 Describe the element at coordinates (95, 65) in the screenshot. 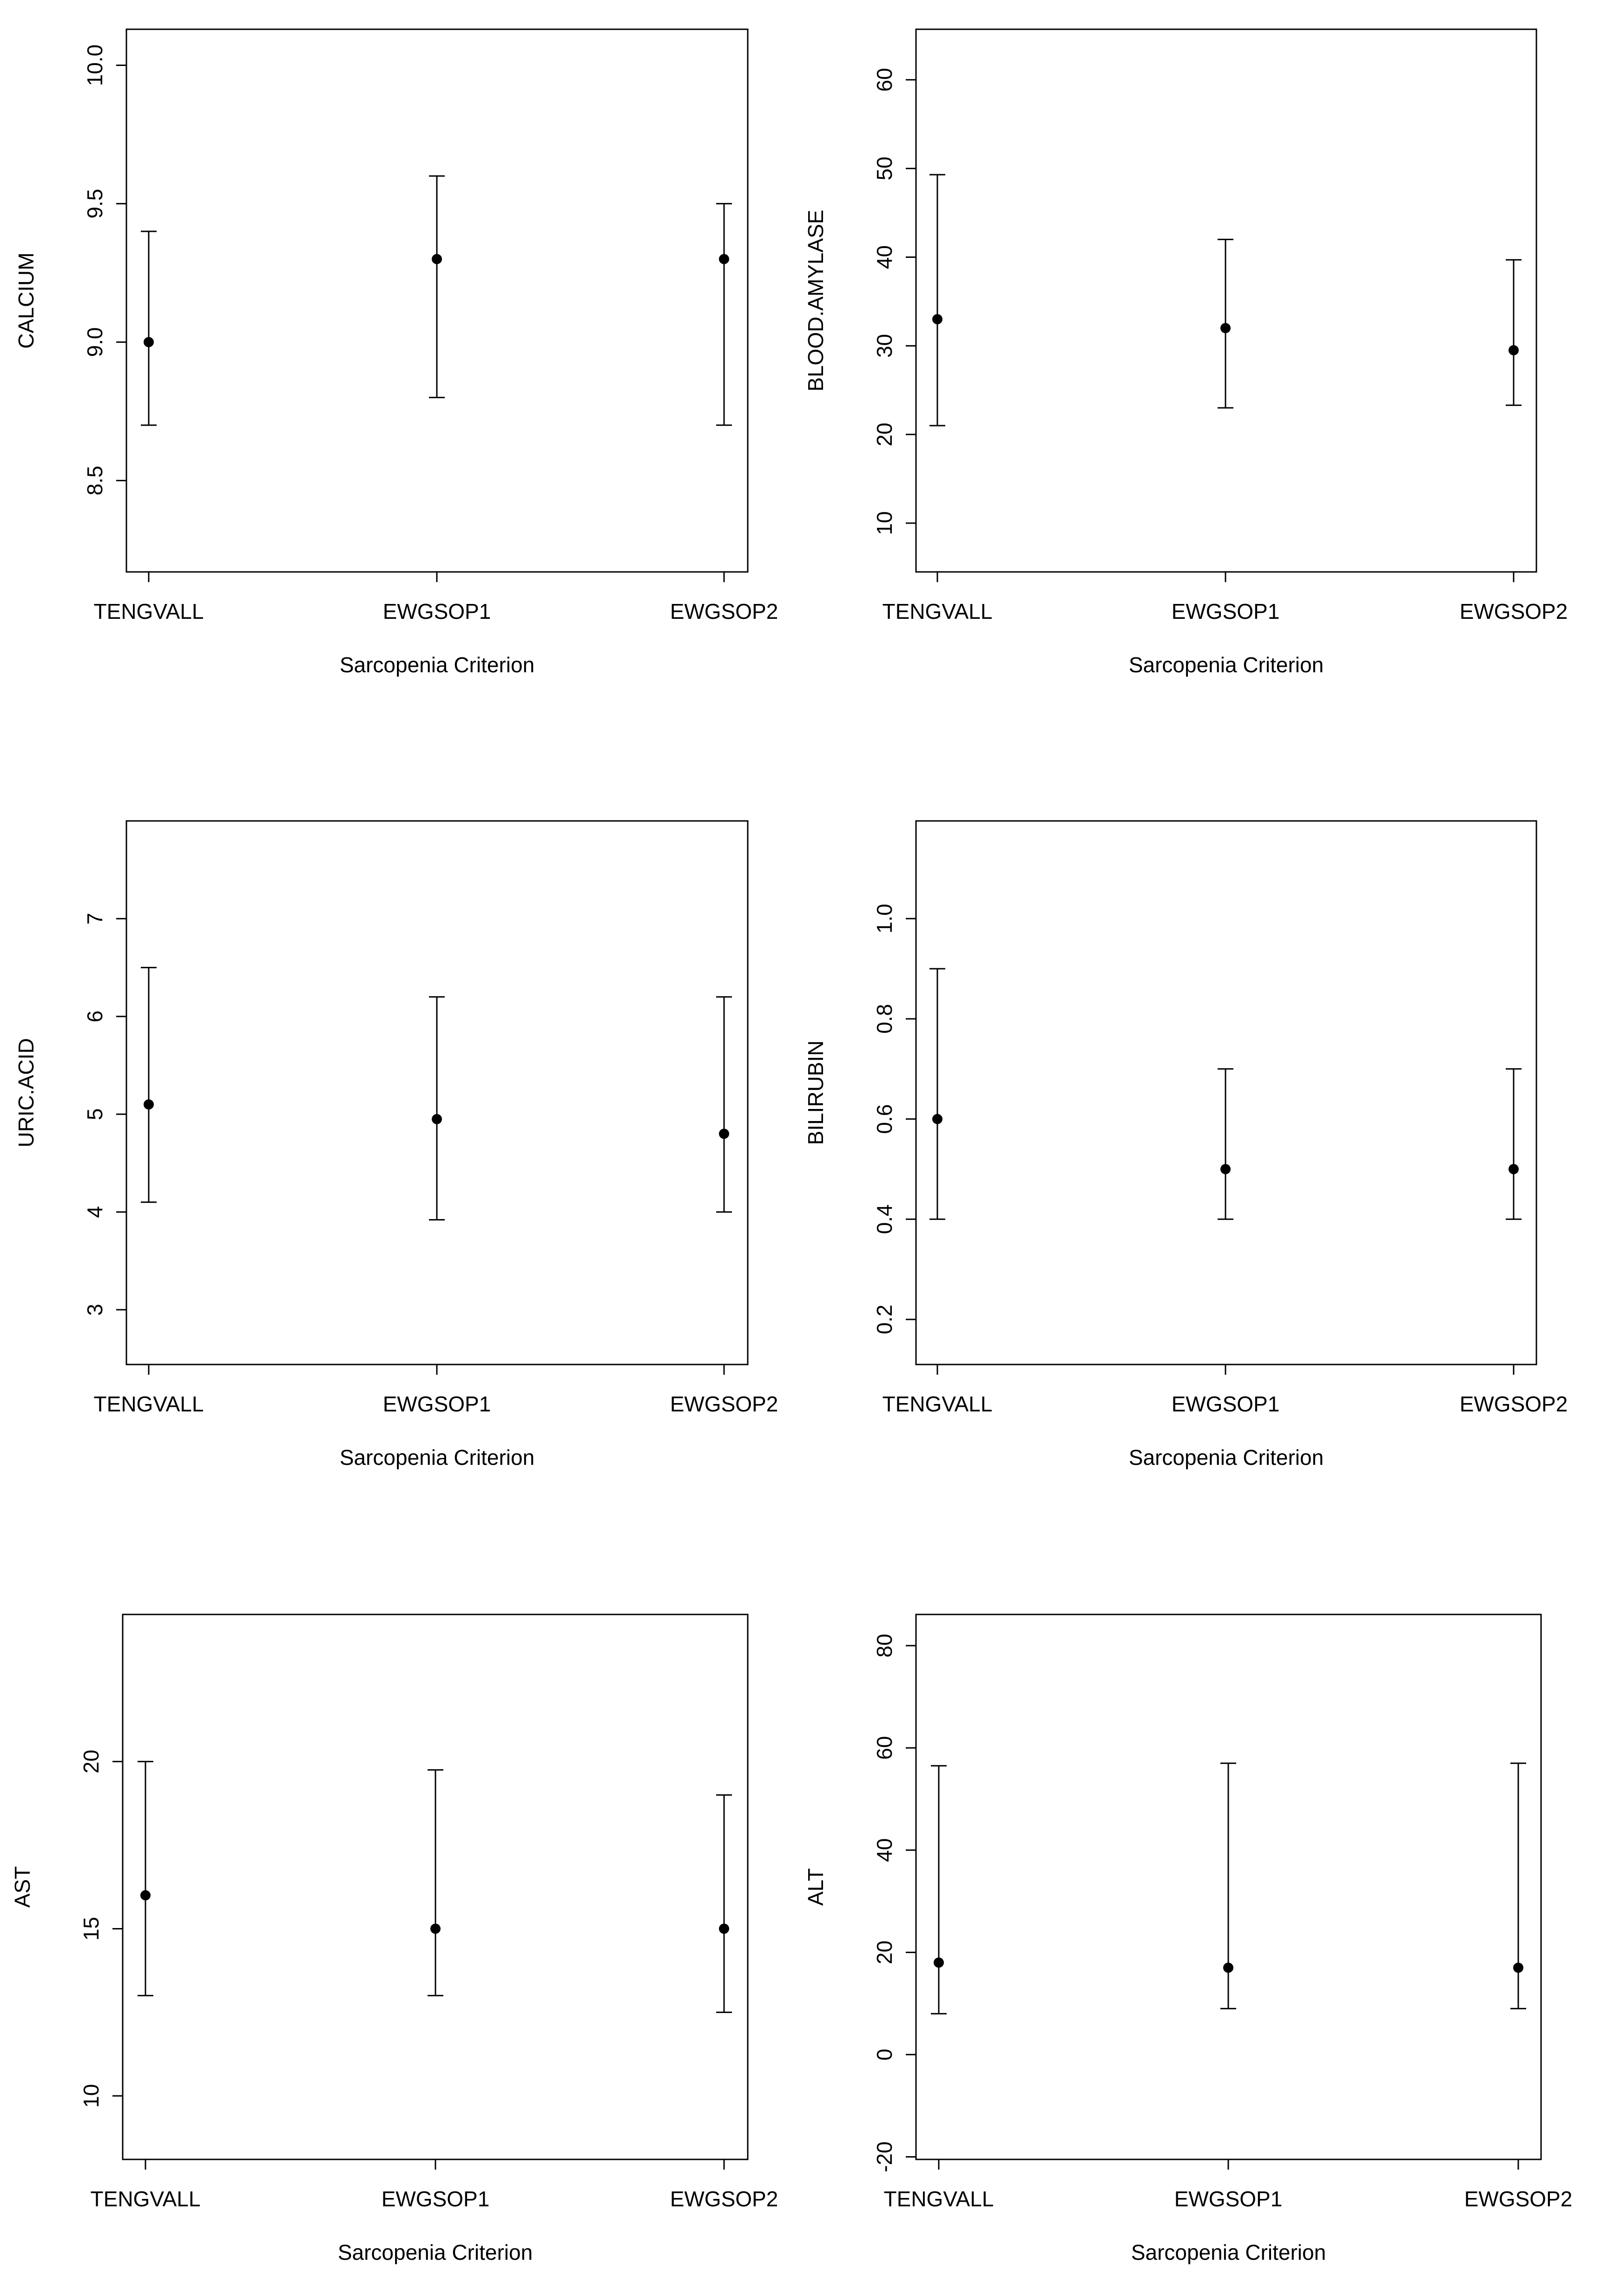

I see `y-tick-label: 10.0` at that location.